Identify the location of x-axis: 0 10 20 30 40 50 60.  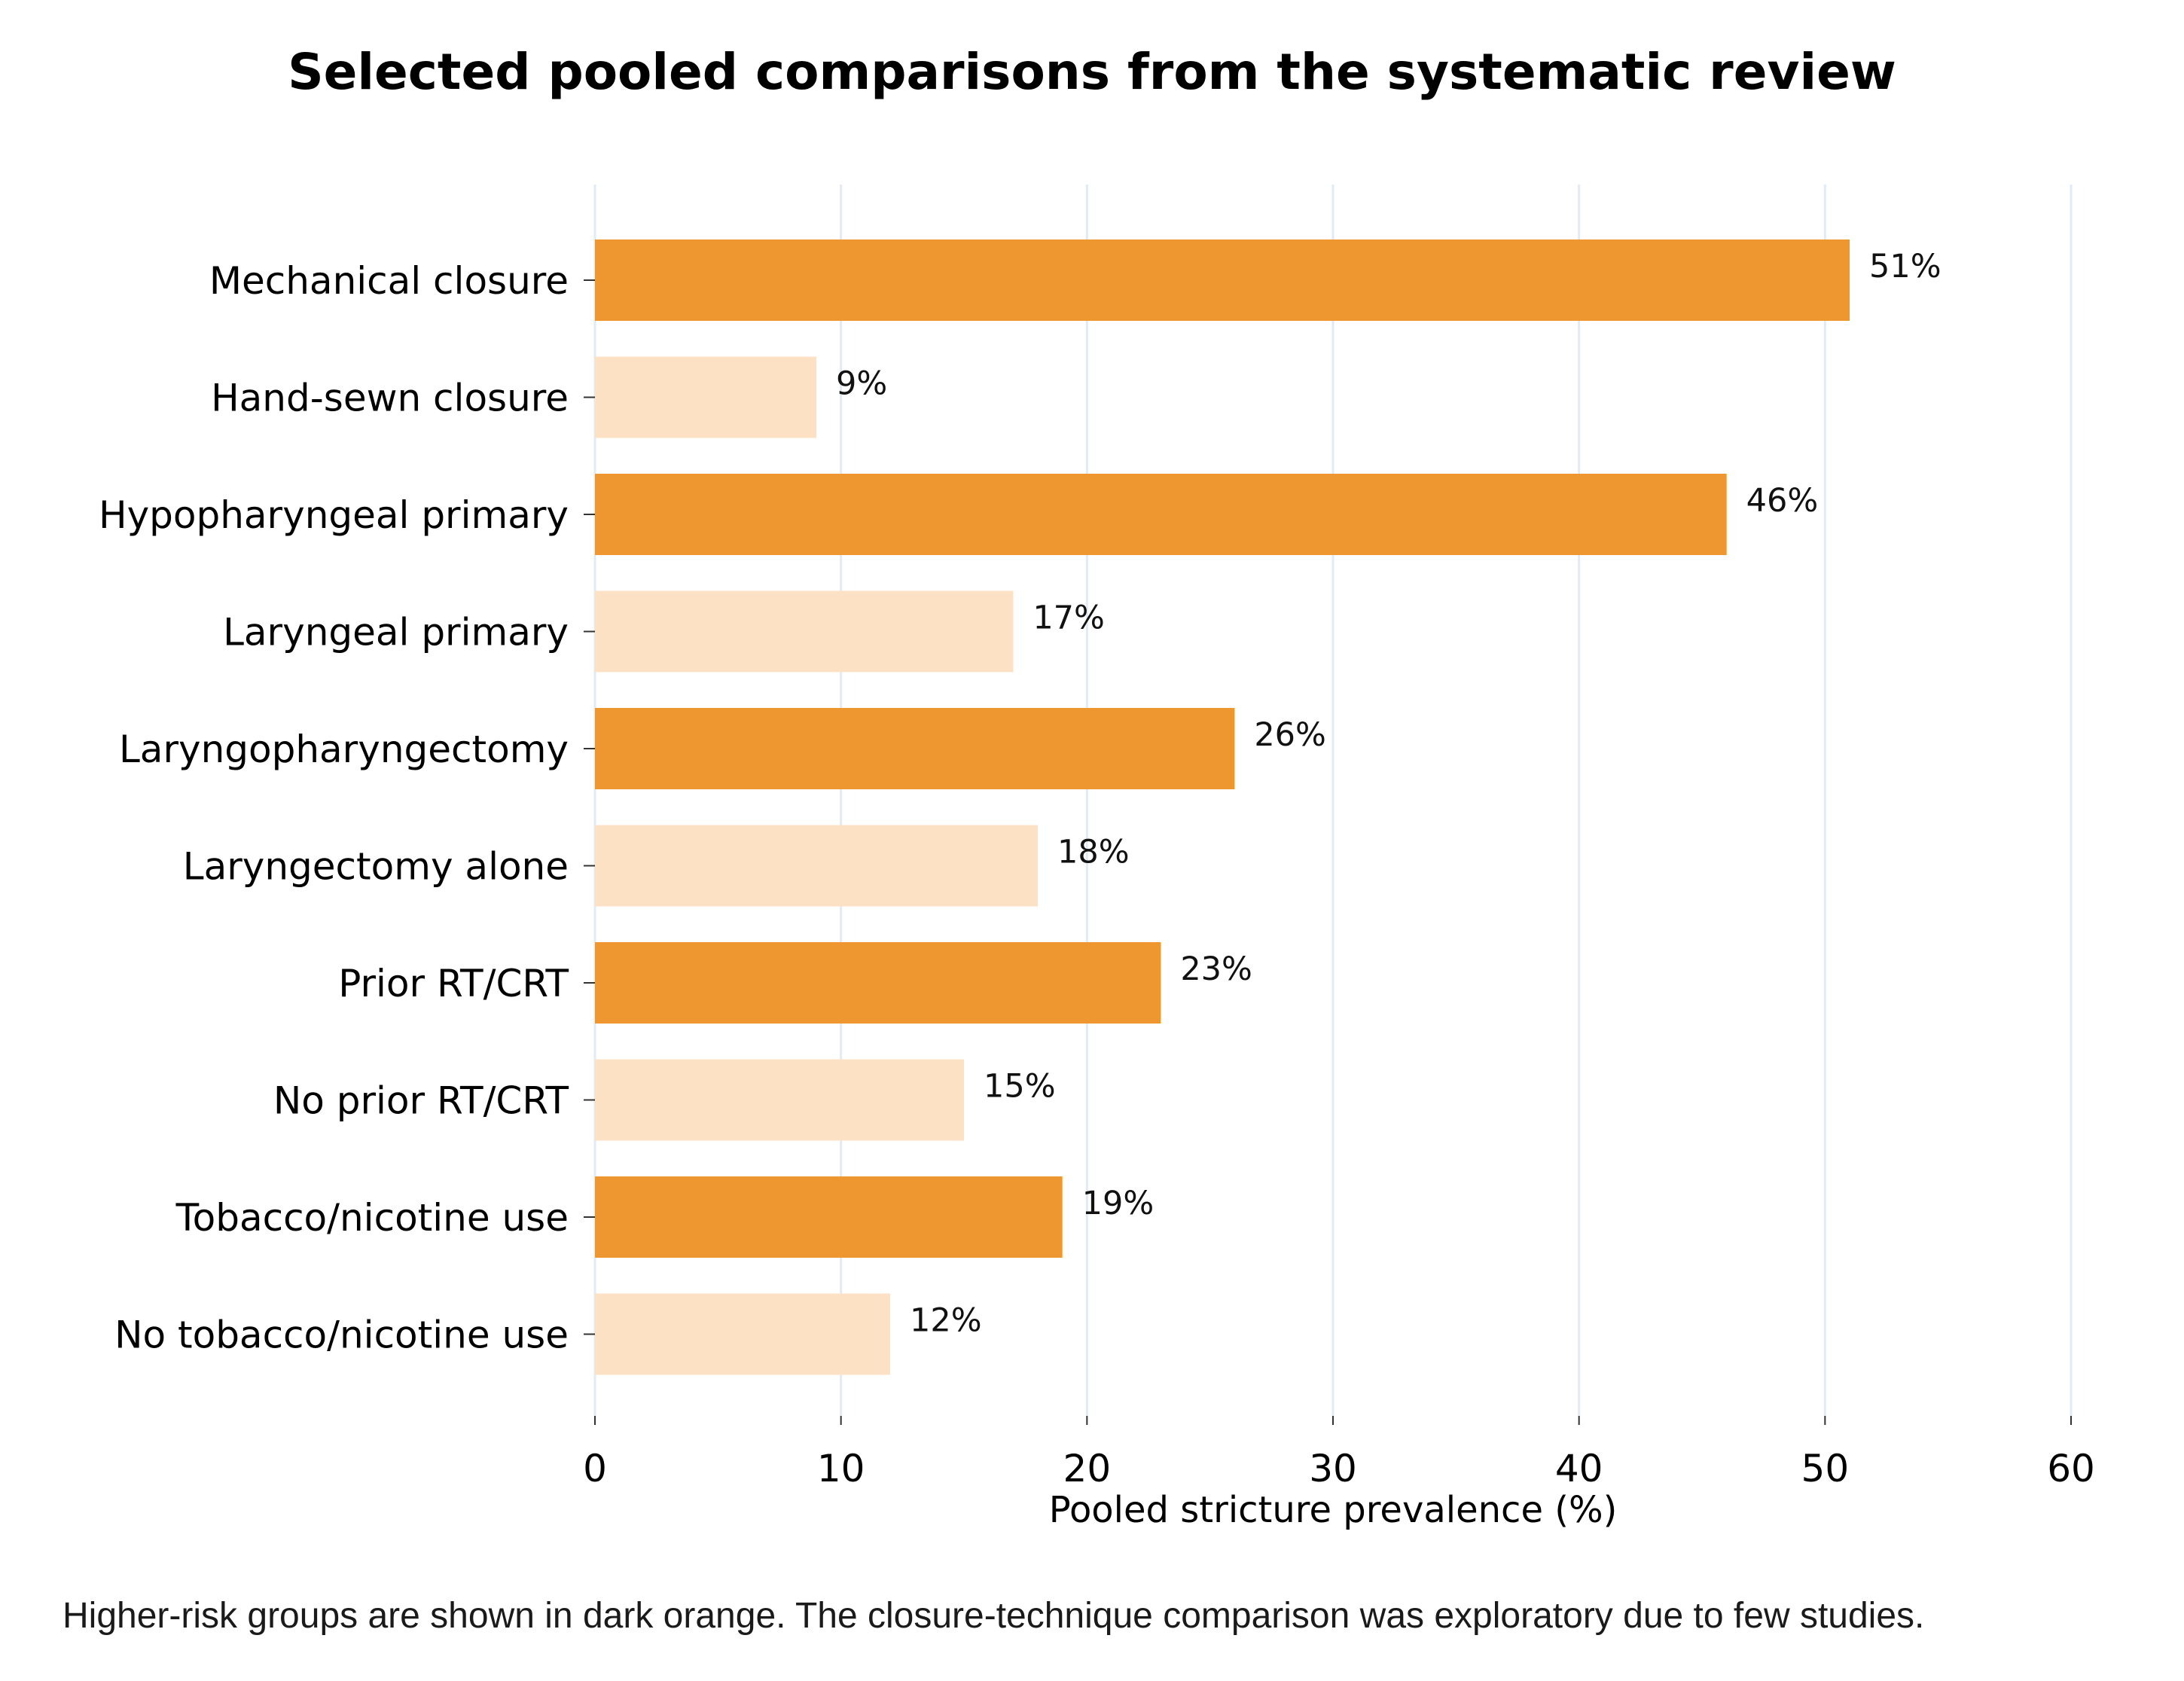
(1339, 1453).